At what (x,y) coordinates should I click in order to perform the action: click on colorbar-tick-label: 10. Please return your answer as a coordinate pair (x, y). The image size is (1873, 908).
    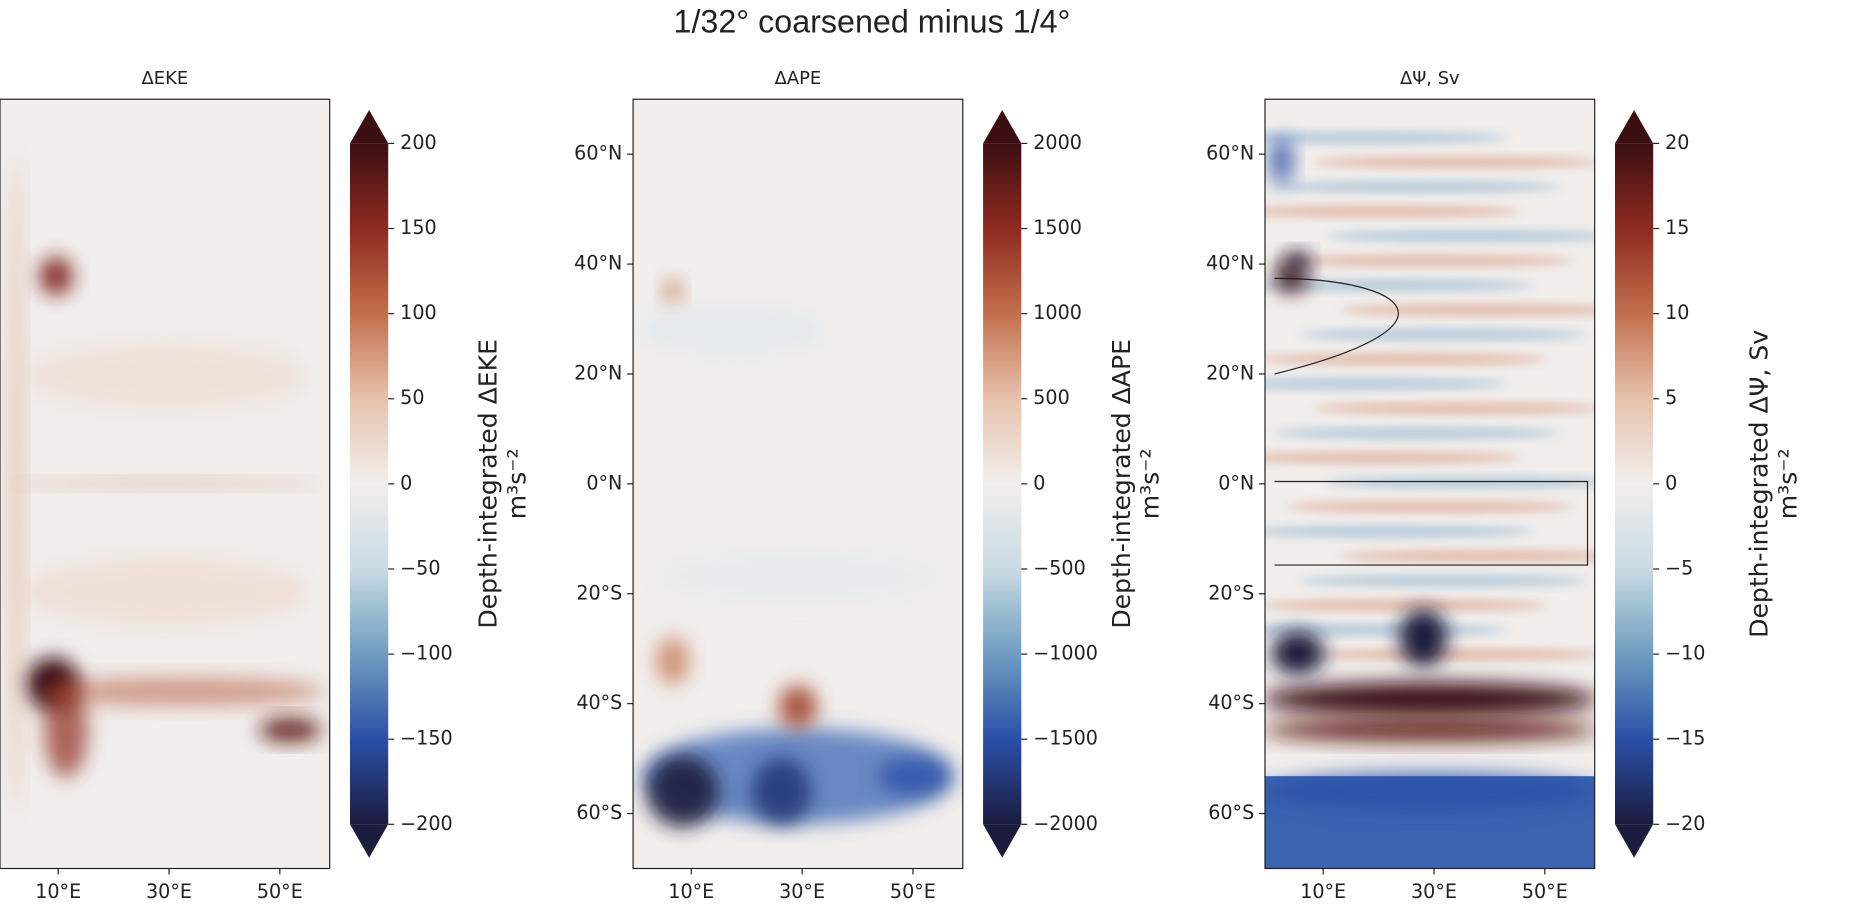
    Looking at the image, I should click on (1677, 312).